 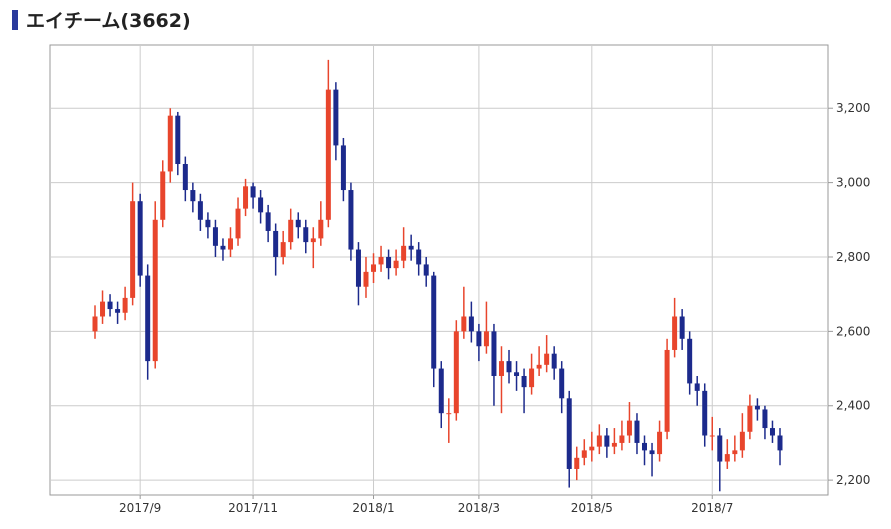 What do you see at coordinates (108, 21) in the screenshot?
I see `chart-title: エイチーム(3662)` at bounding box center [108, 21].